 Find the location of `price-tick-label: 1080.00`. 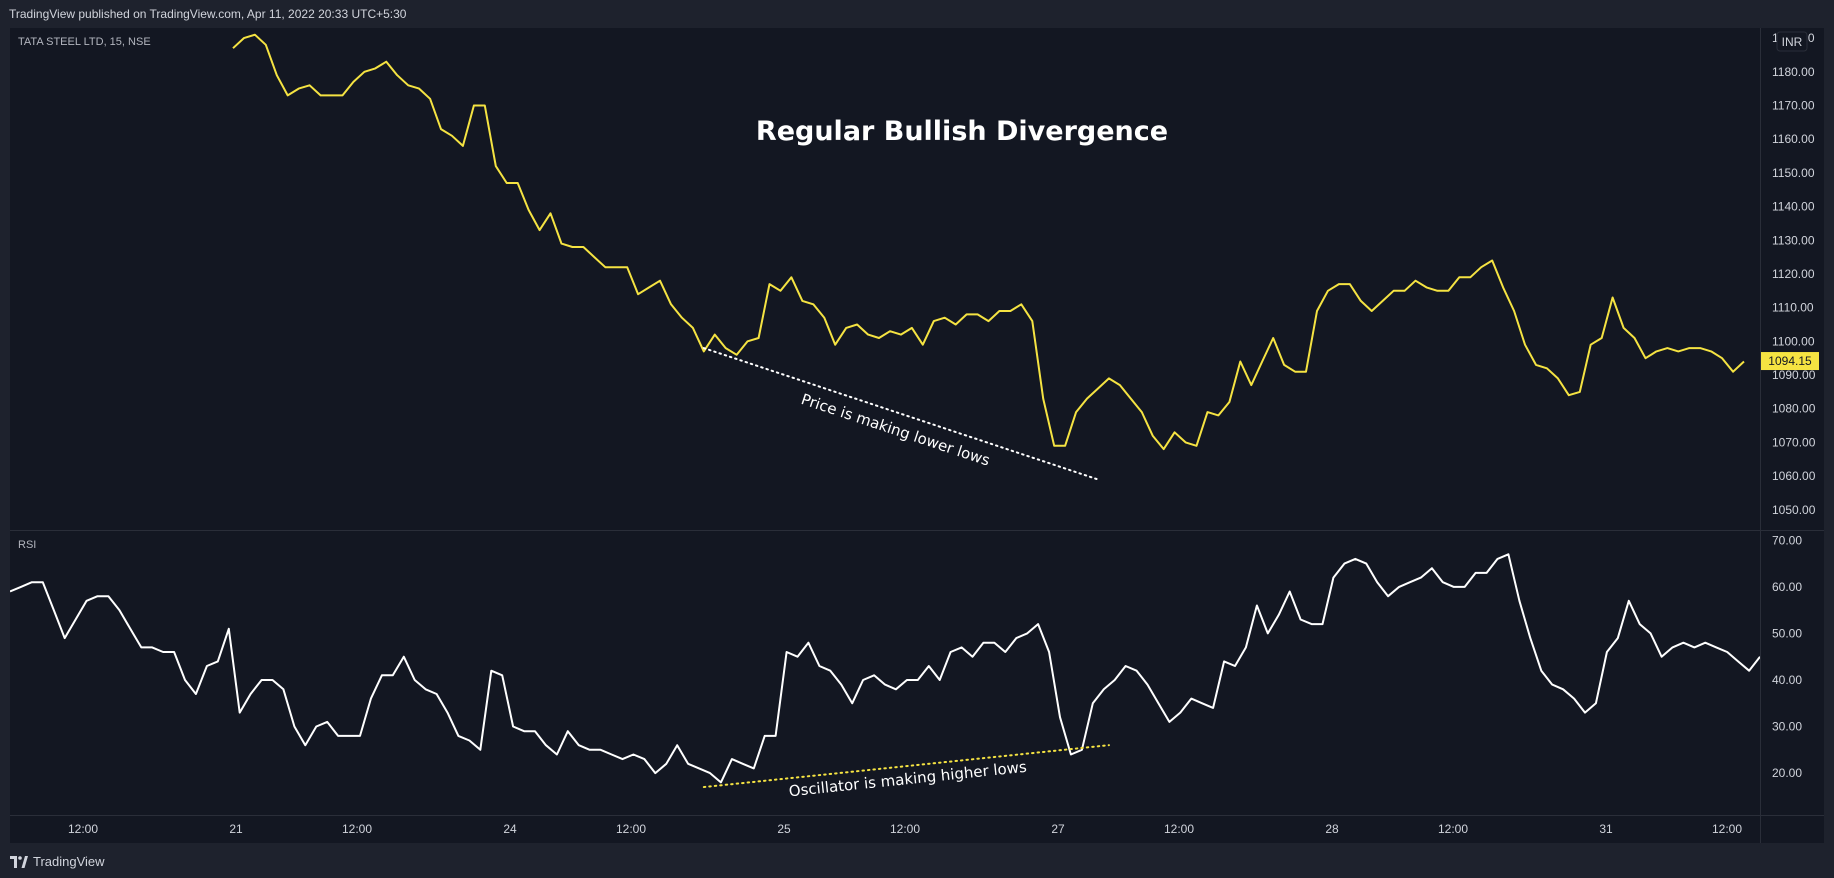

price-tick-label: 1080.00 is located at coordinates (1794, 409).